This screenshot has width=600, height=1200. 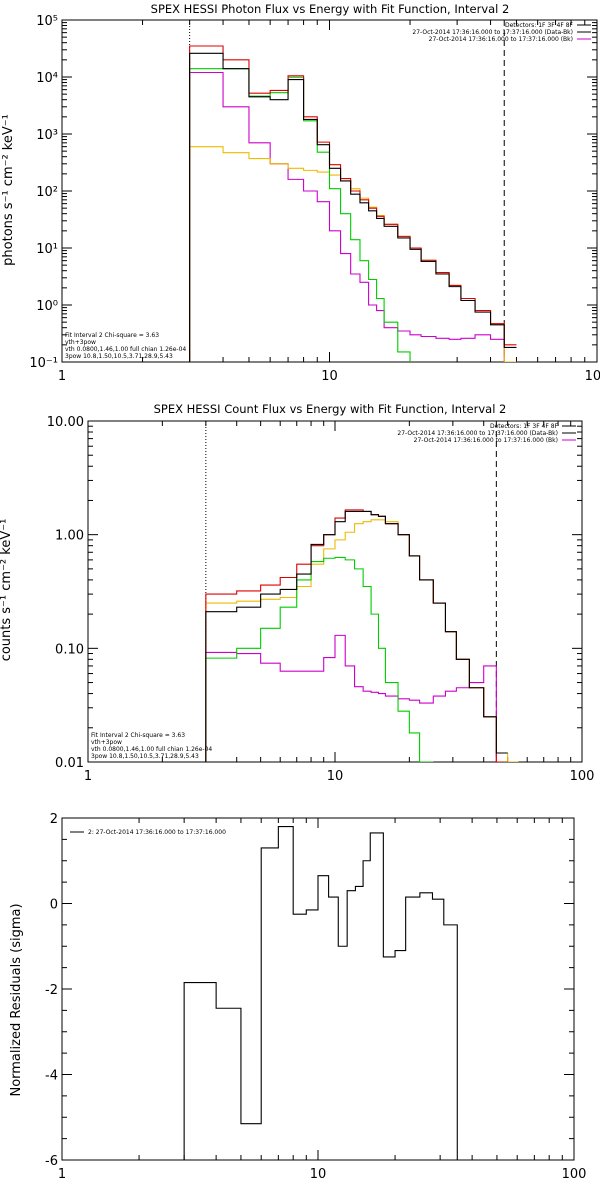 I want to click on y-tick-label: -4, so click(x=51, y=1076).